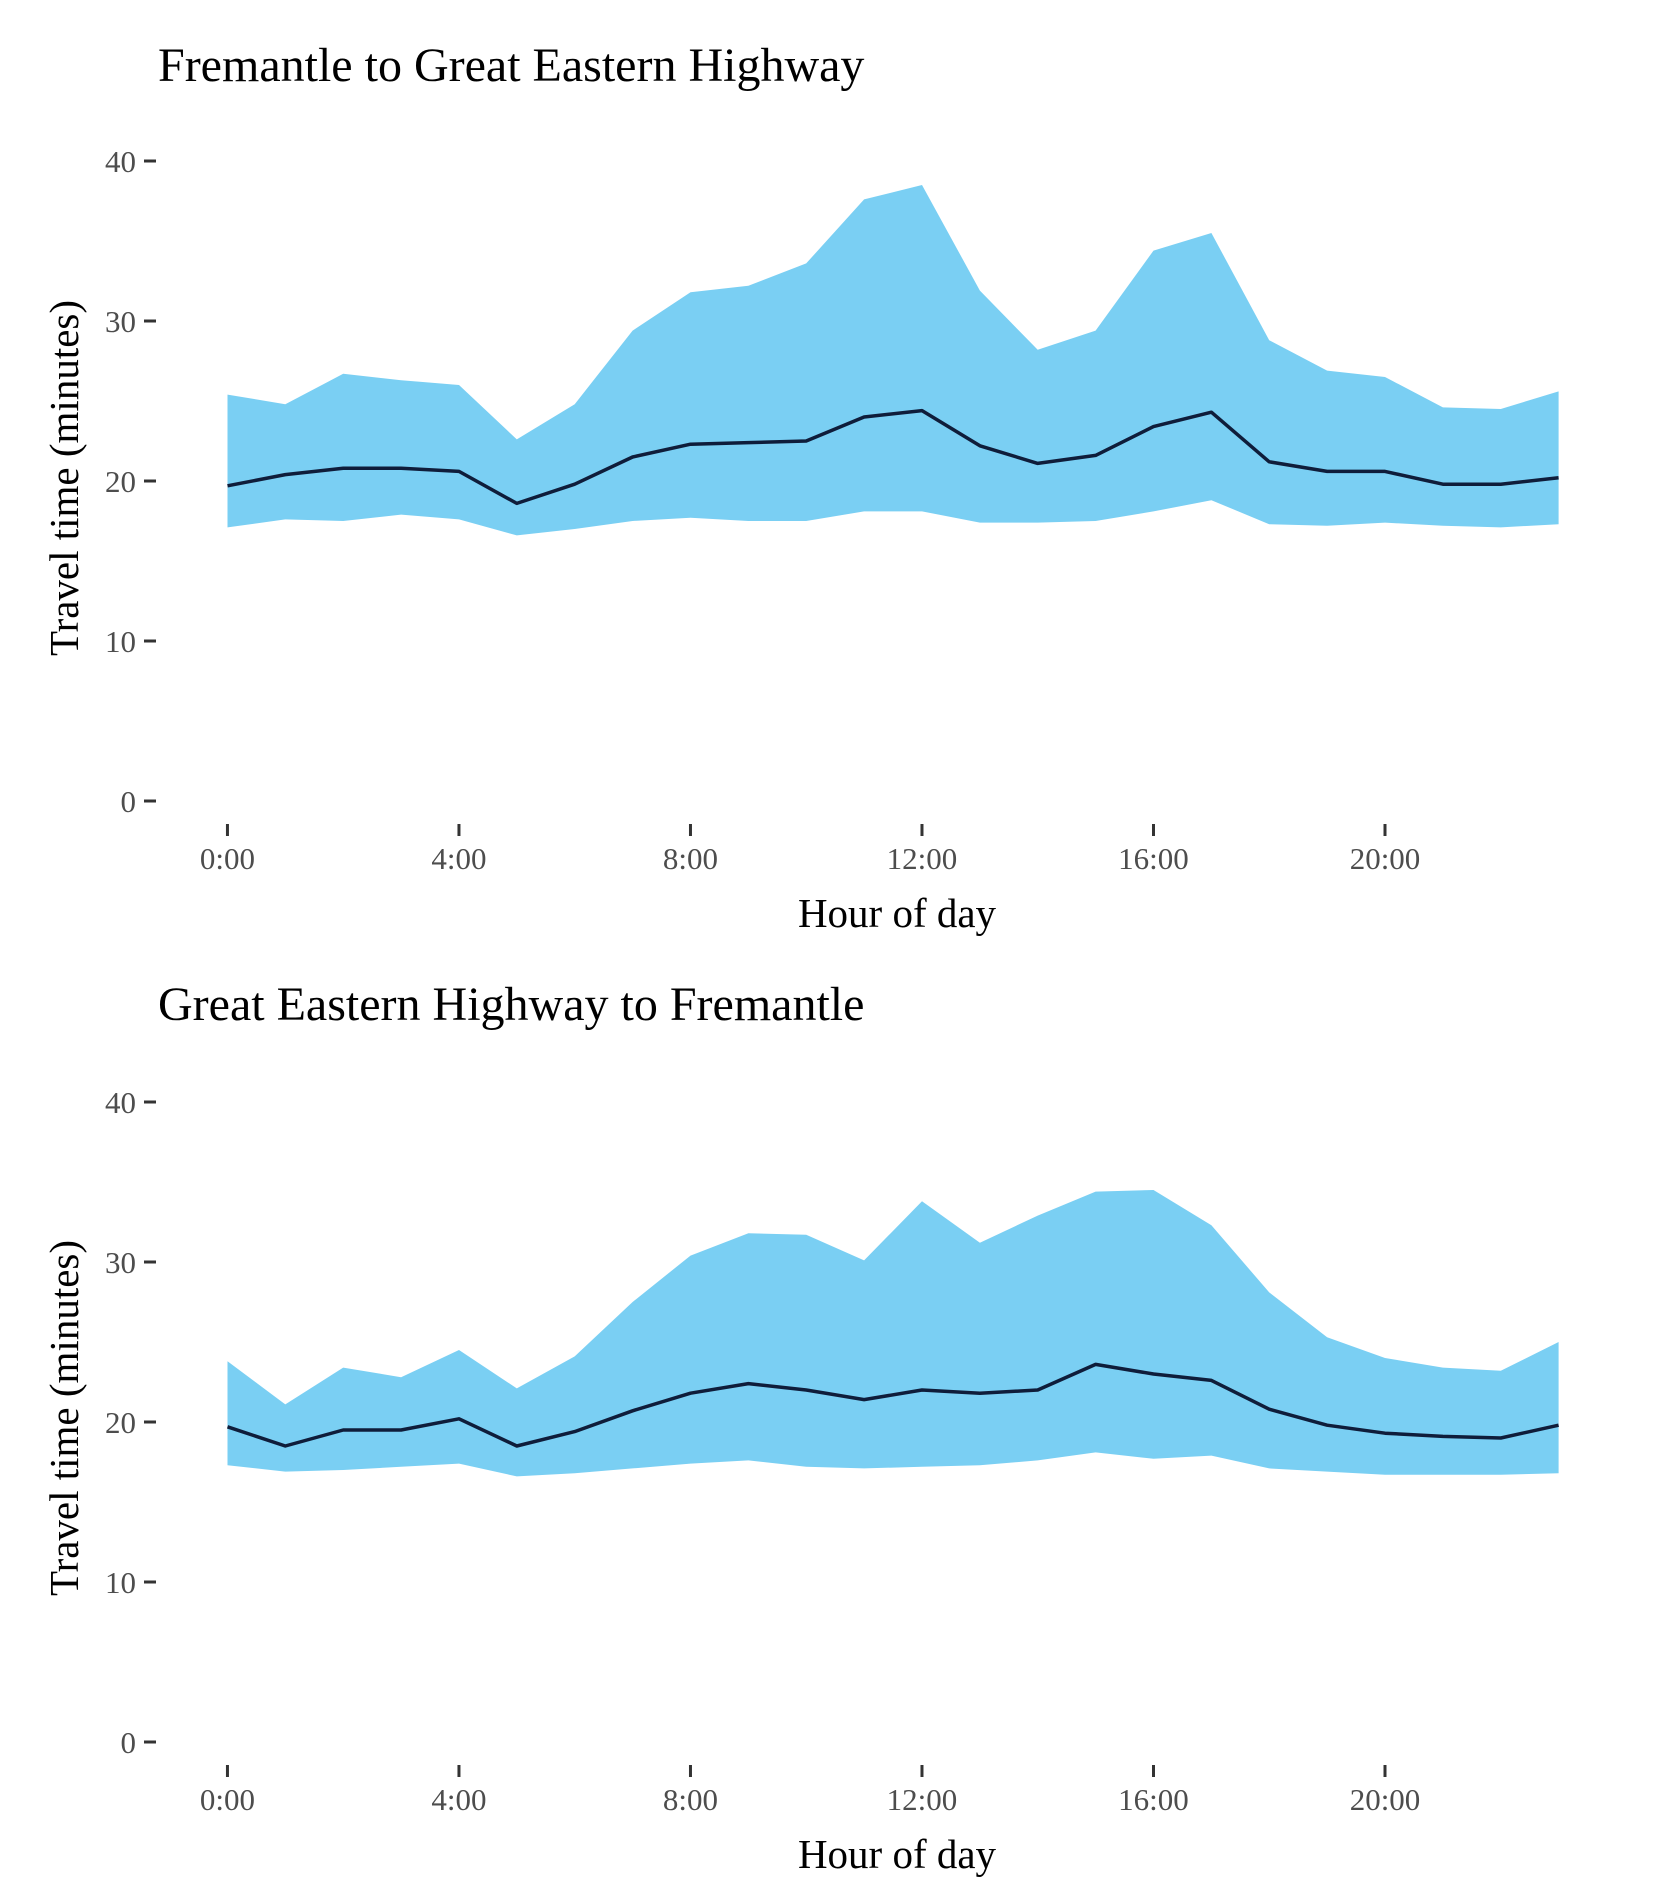  Describe the element at coordinates (690, 1799) in the screenshot. I see `x-tick-label-bottom-8: 8:00` at that location.